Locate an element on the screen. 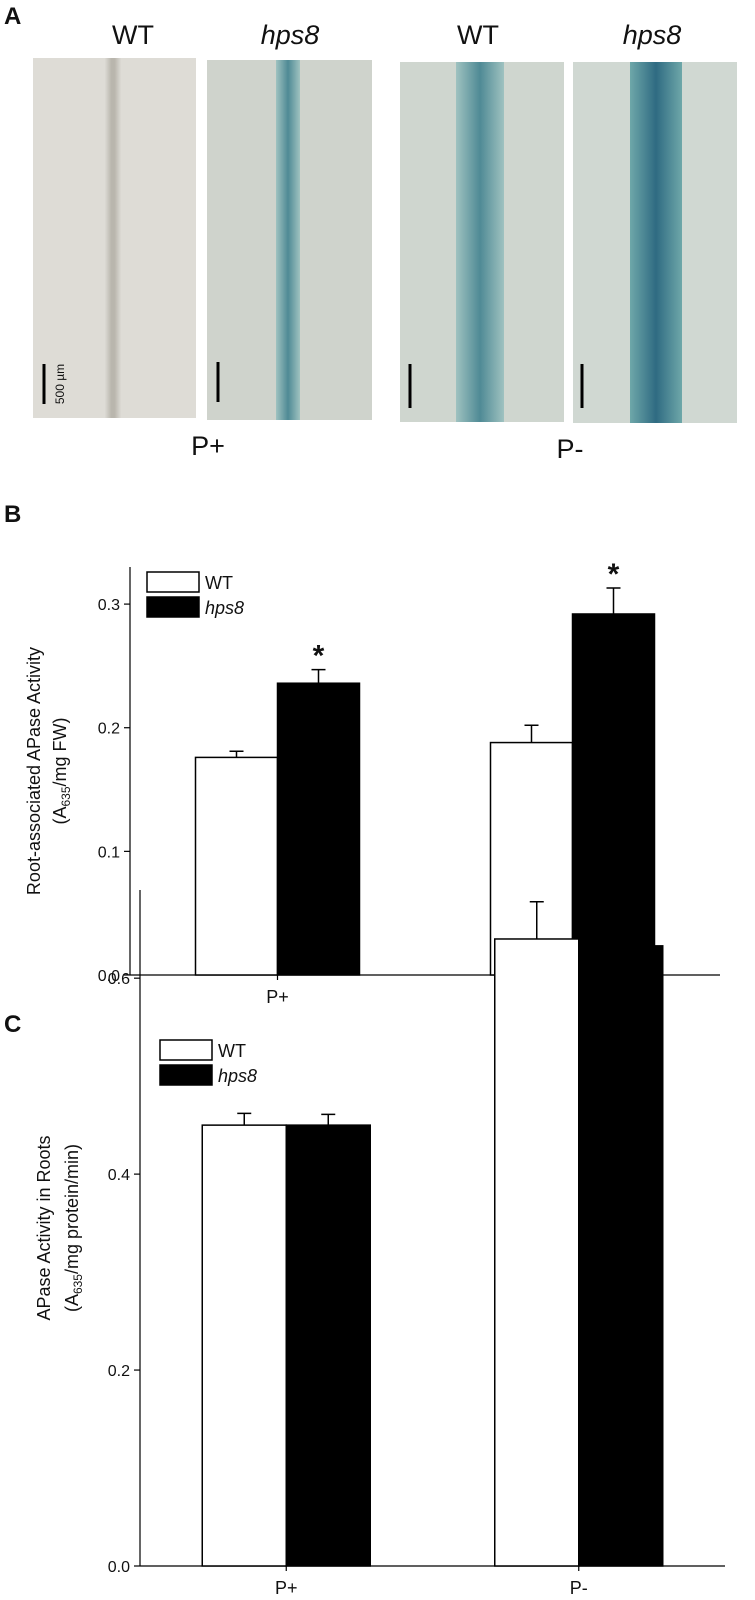  y-axis-unit-part: /mg protein/min) is located at coordinates (72, 1209).